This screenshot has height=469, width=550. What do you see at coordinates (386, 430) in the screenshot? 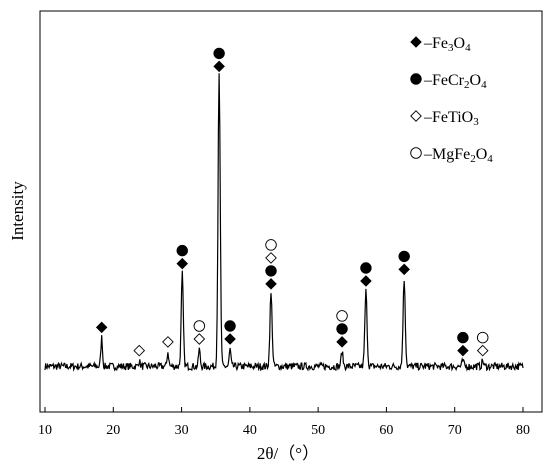
I see `x-tick-label: 60` at bounding box center [386, 430].